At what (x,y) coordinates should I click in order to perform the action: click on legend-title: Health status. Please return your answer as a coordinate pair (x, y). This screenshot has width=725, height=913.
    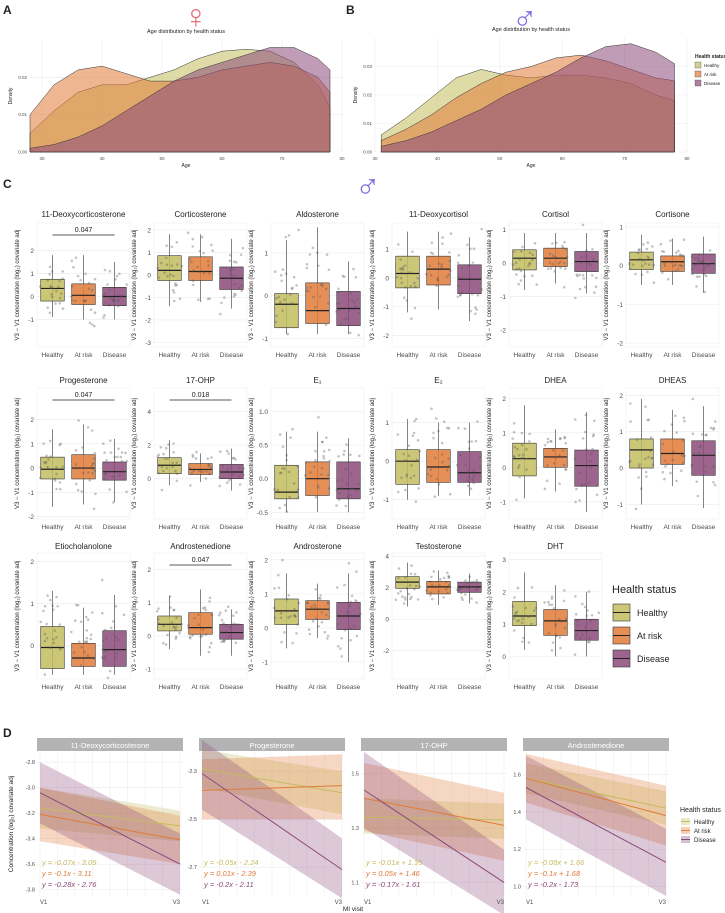
    Looking at the image, I should click on (644, 590).